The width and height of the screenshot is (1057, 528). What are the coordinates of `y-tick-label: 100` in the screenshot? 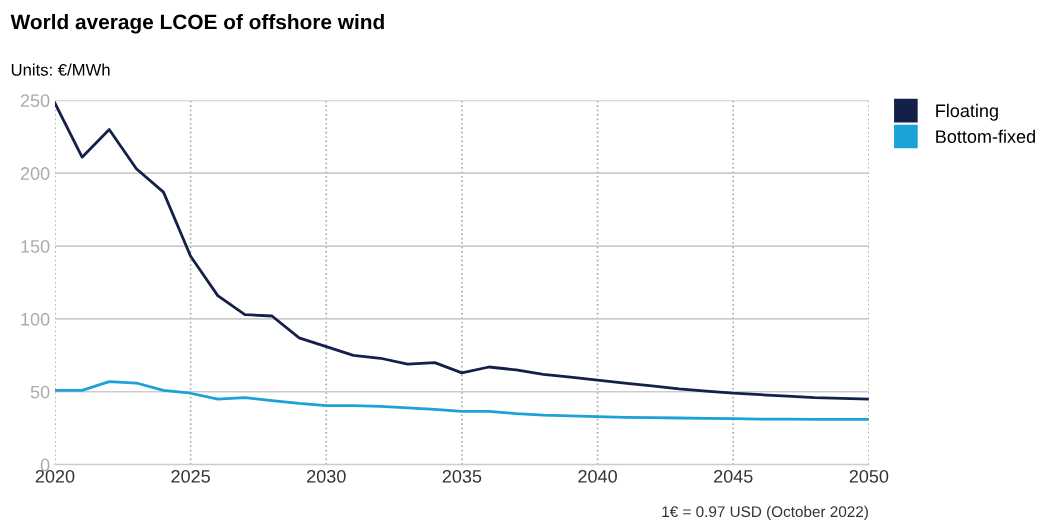 It's located at (35, 319).